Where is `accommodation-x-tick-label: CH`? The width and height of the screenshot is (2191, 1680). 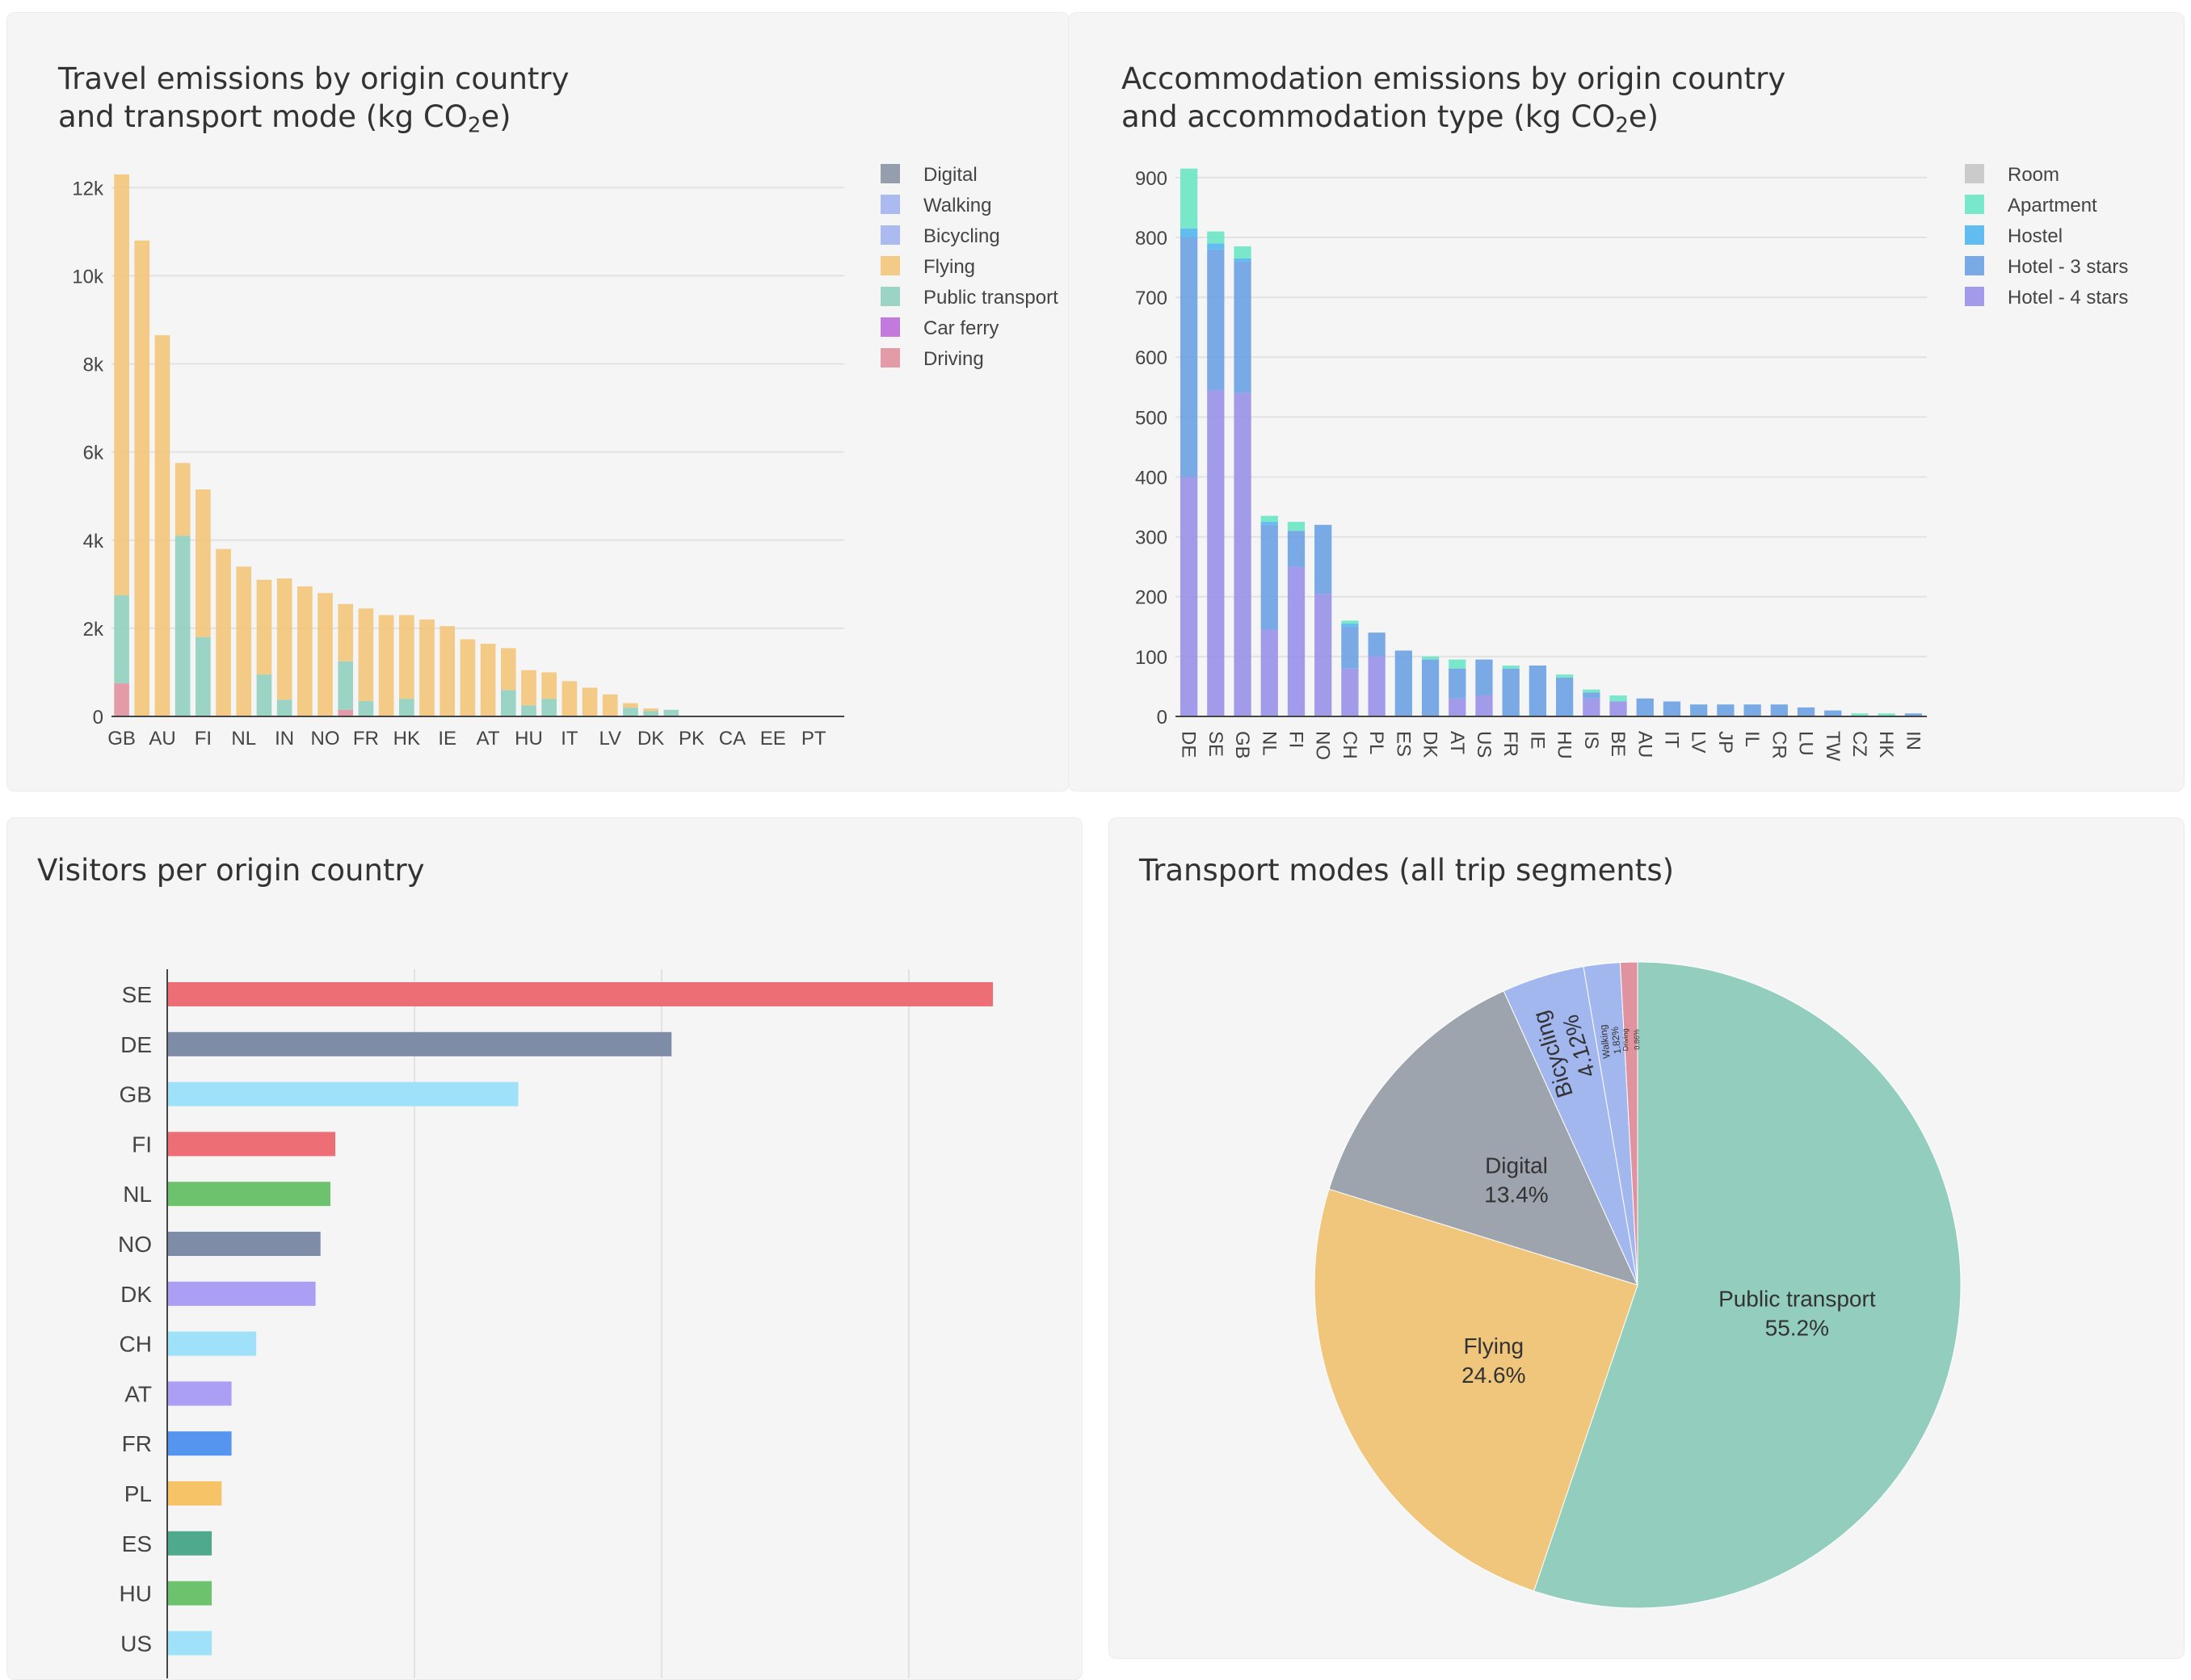
accommodation-x-tick-label: CH is located at coordinates (1349, 745).